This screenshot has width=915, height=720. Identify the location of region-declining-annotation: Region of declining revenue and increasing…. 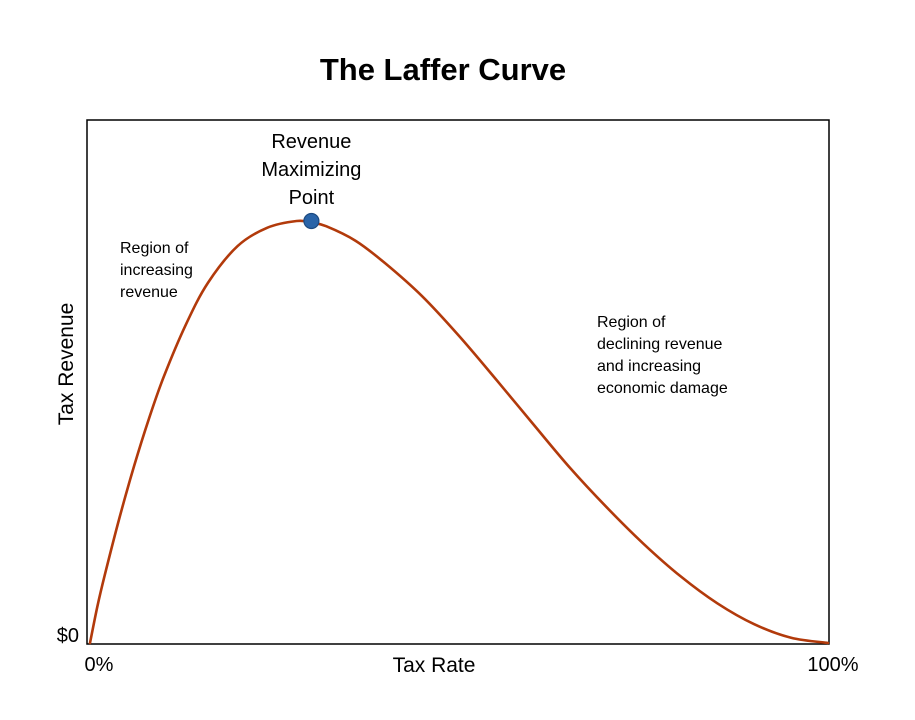
(662, 355).